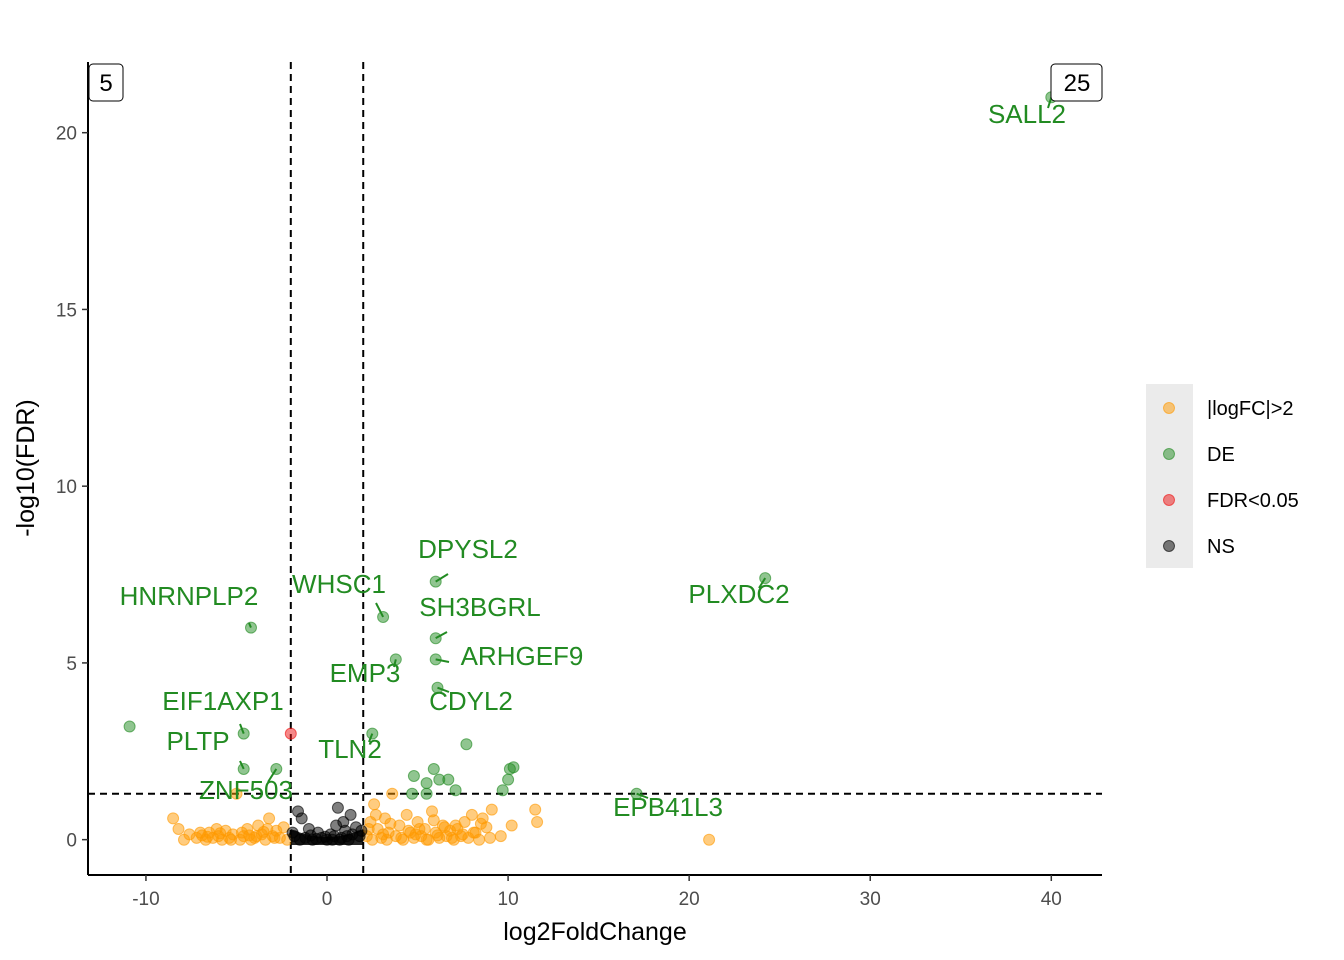 The image size is (1344, 960). What do you see at coordinates (350, 749) in the screenshot?
I see `gene-label-tln2: TLN2` at bounding box center [350, 749].